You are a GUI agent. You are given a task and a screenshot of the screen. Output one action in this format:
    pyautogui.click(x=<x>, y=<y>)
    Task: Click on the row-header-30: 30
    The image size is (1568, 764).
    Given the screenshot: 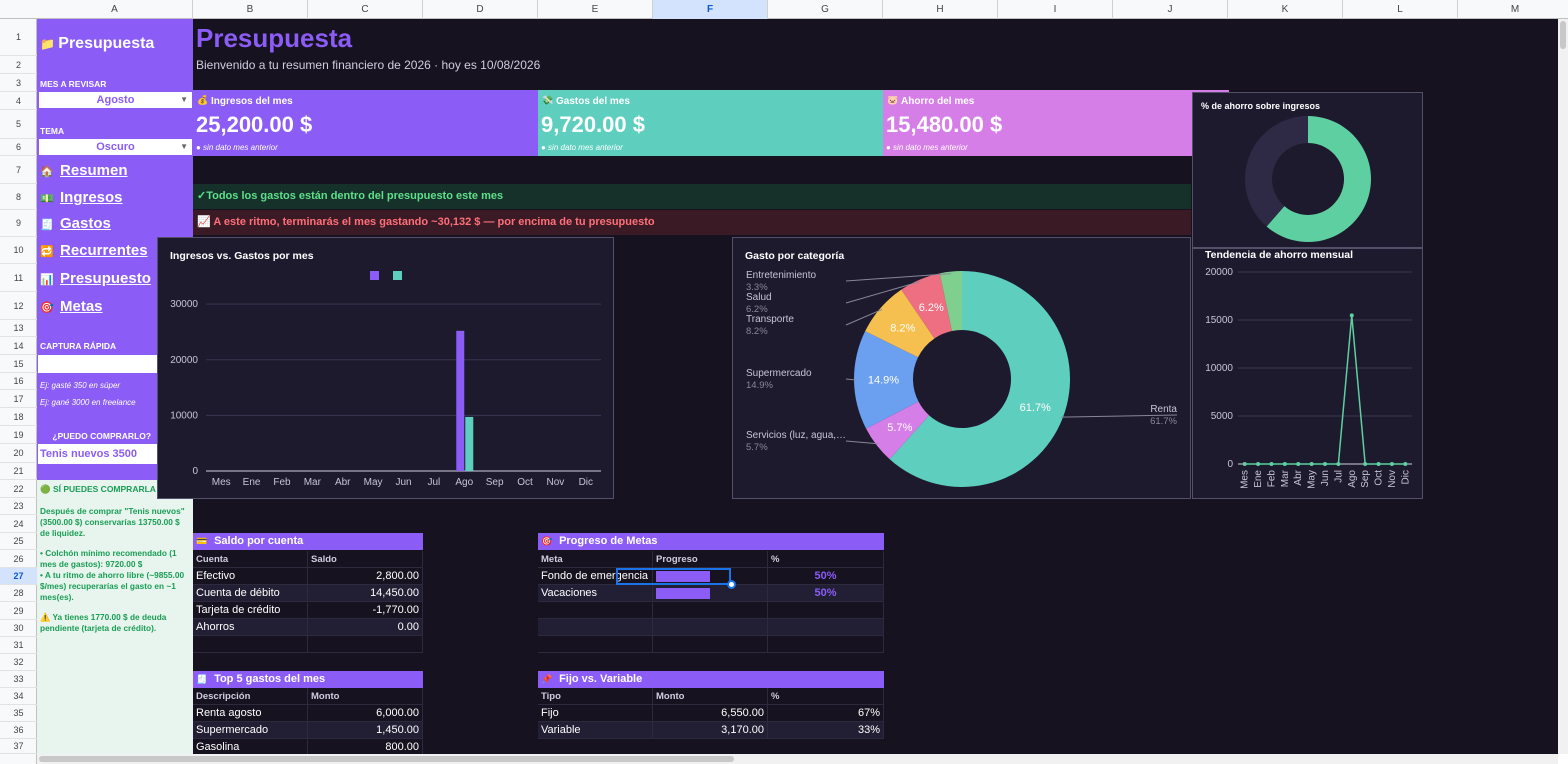 What is the action you would take?
    pyautogui.click(x=18, y=628)
    